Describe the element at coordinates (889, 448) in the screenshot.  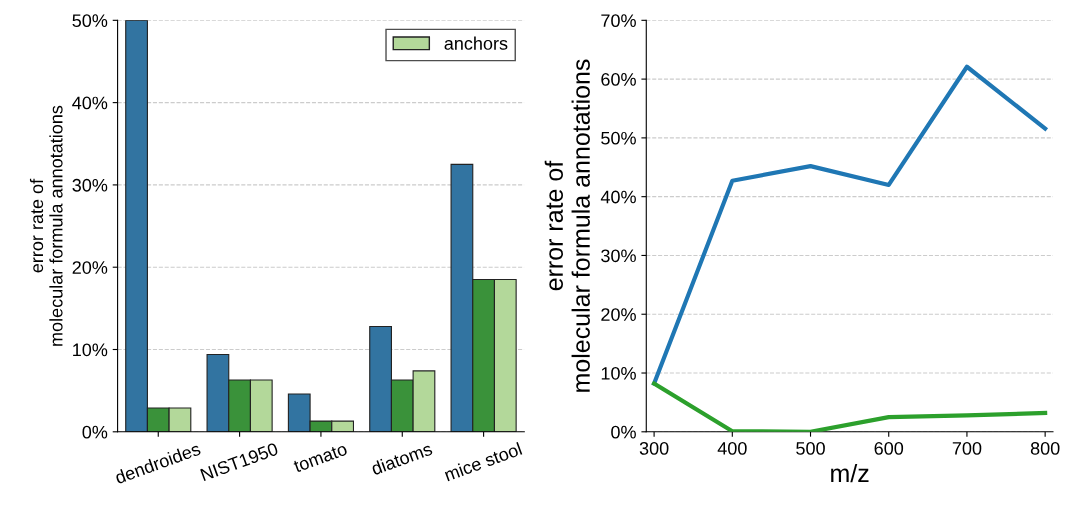
I see `x-tick-label: 600` at that location.